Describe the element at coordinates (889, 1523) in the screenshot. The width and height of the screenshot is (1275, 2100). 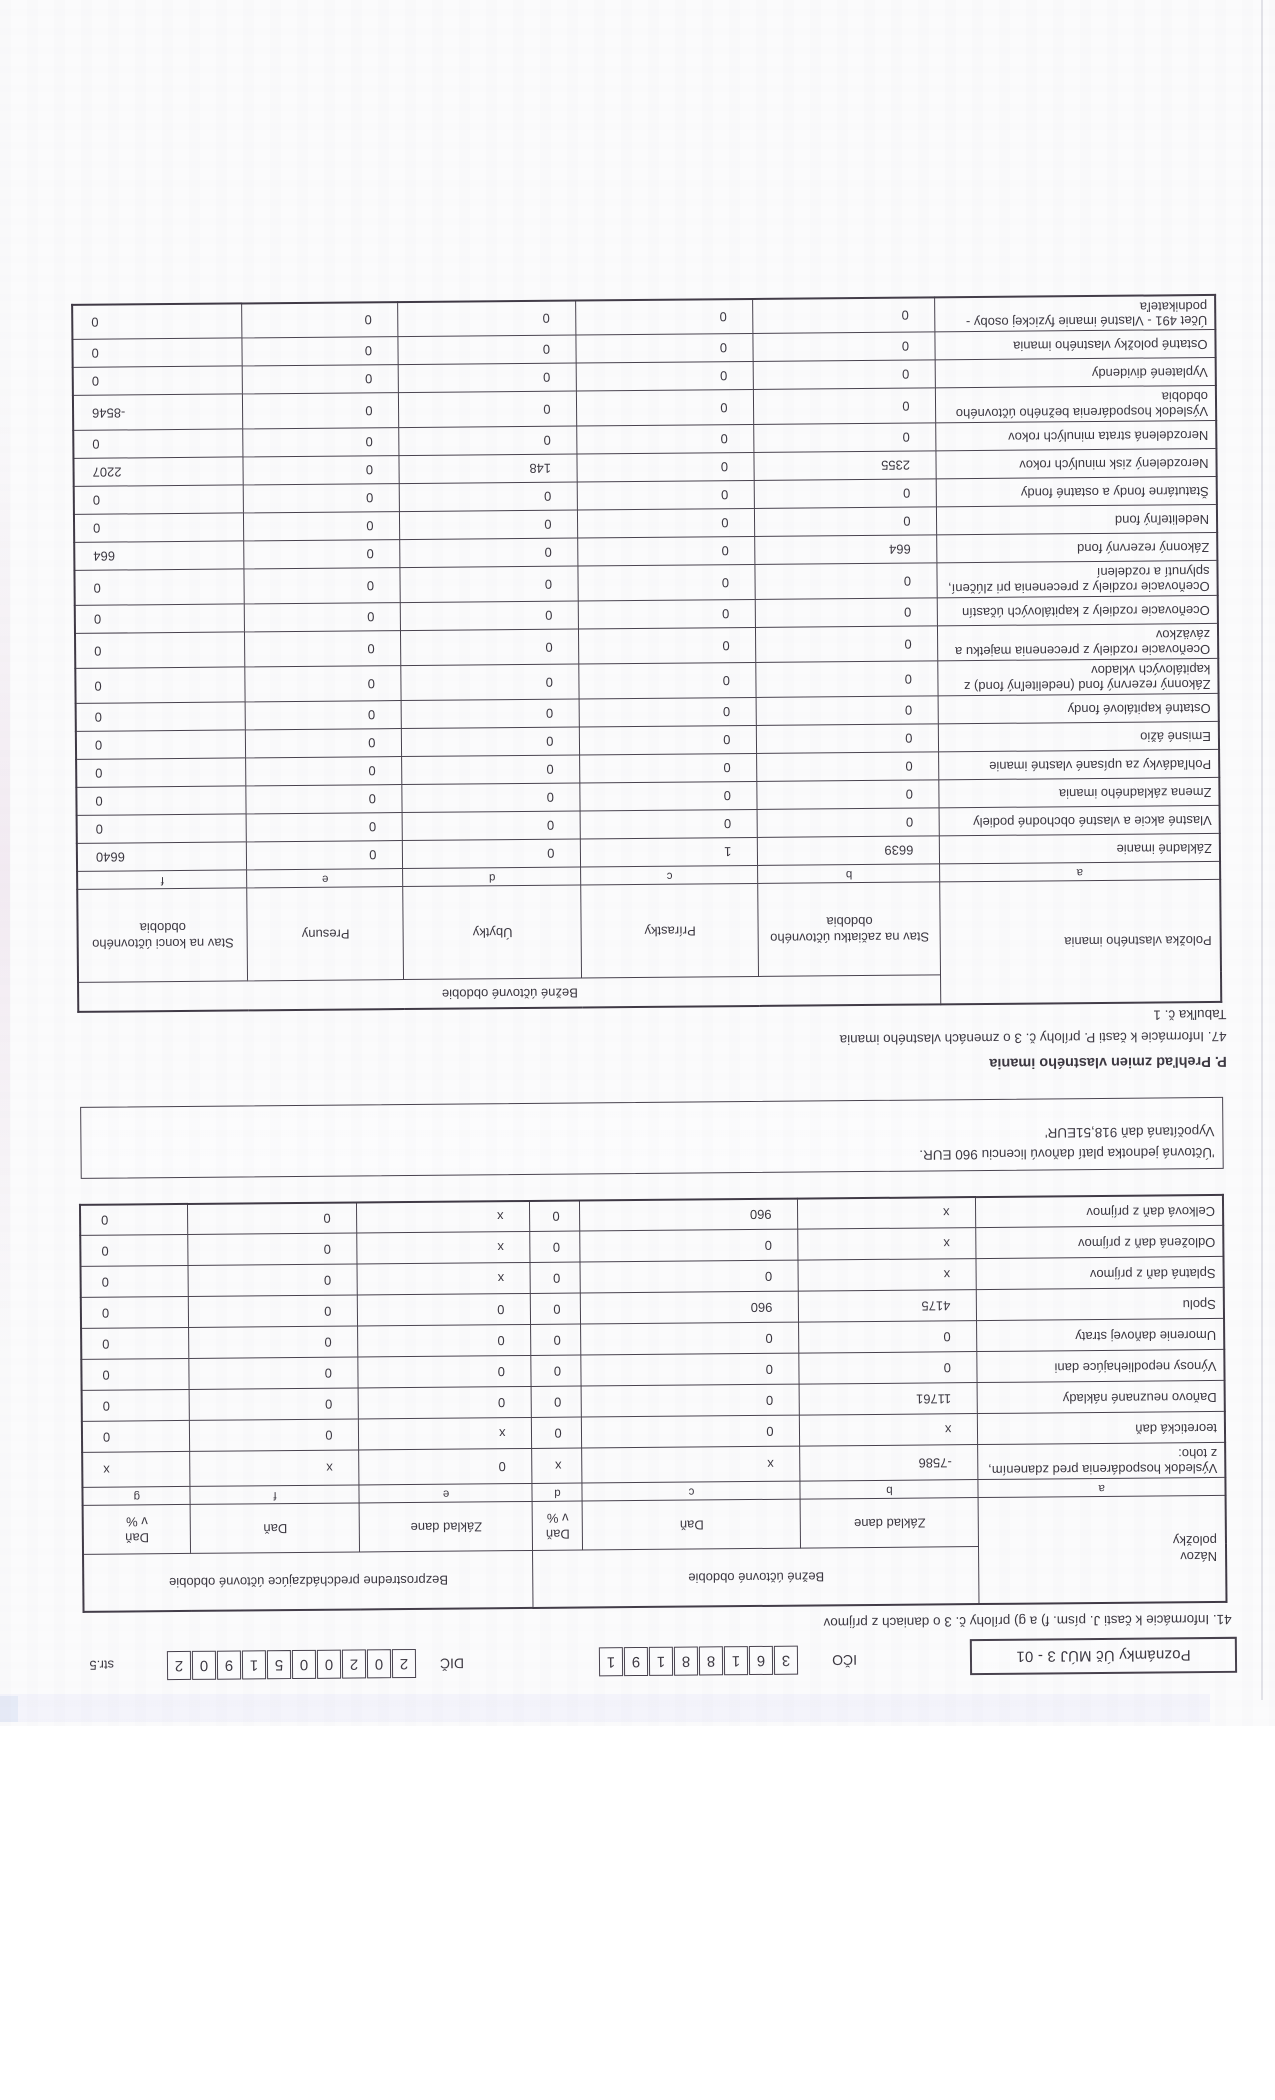
I see `column-header: Základ dane` at that location.